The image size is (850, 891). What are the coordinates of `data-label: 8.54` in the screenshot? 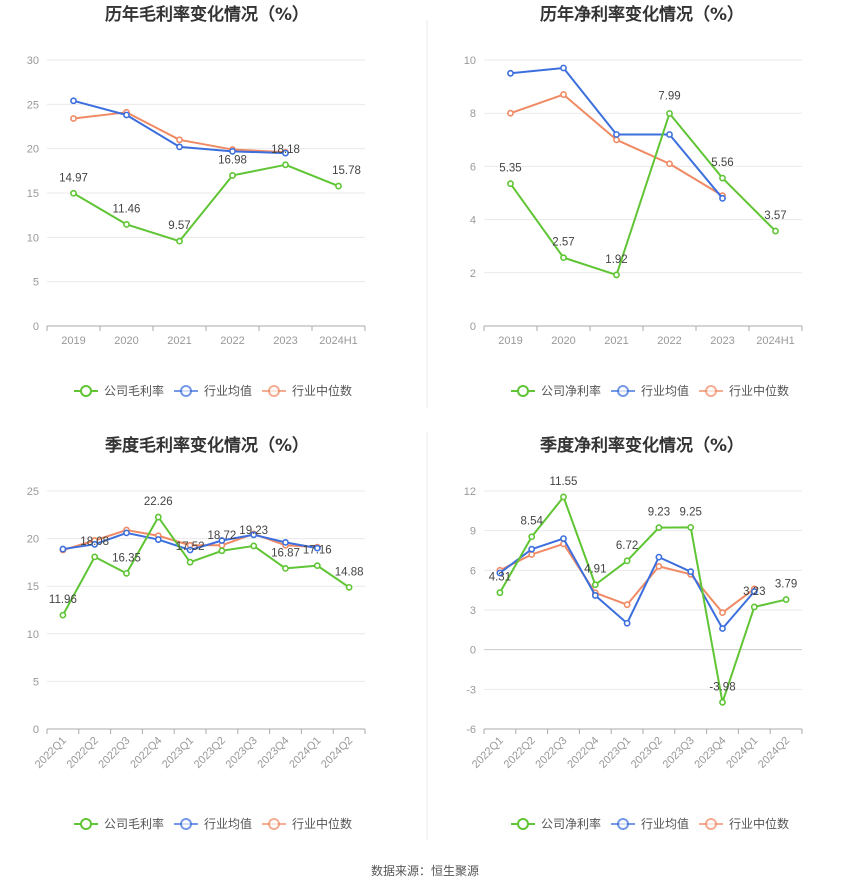 It's located at (532, 522).